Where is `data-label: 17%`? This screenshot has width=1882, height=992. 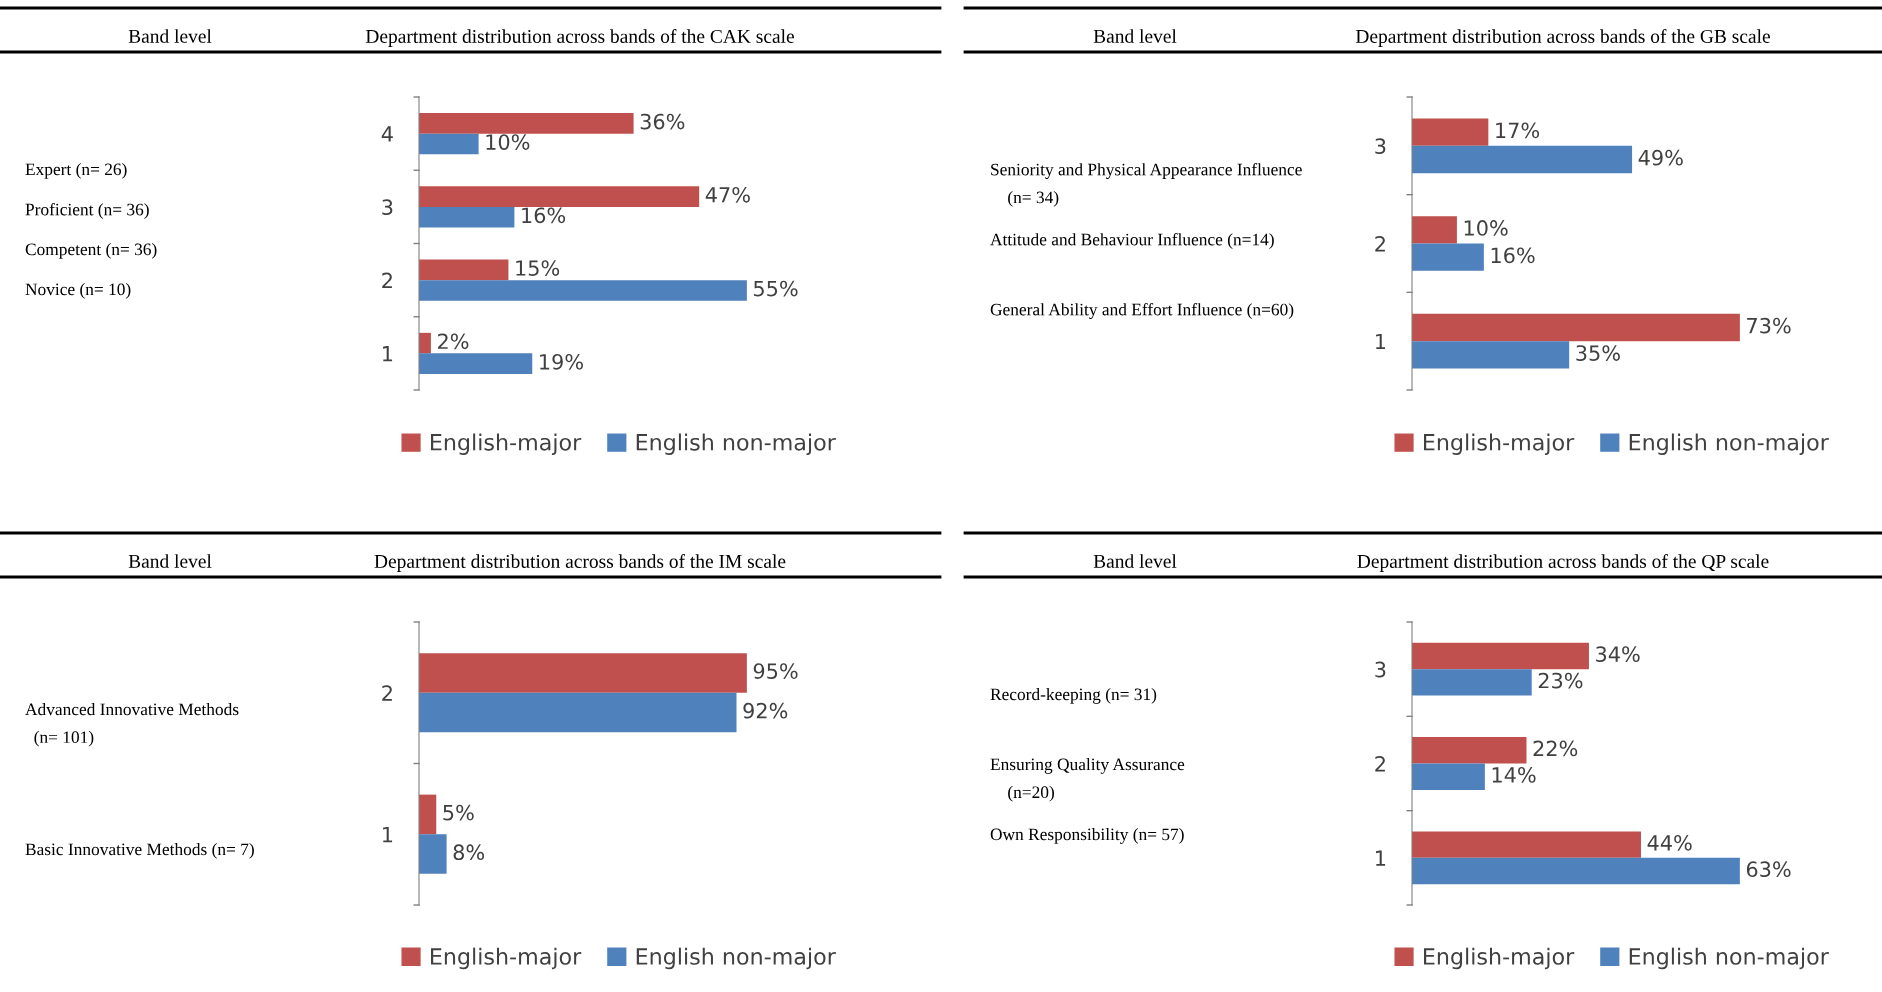
data-label: 17% is located at coordinates (1518, 130).